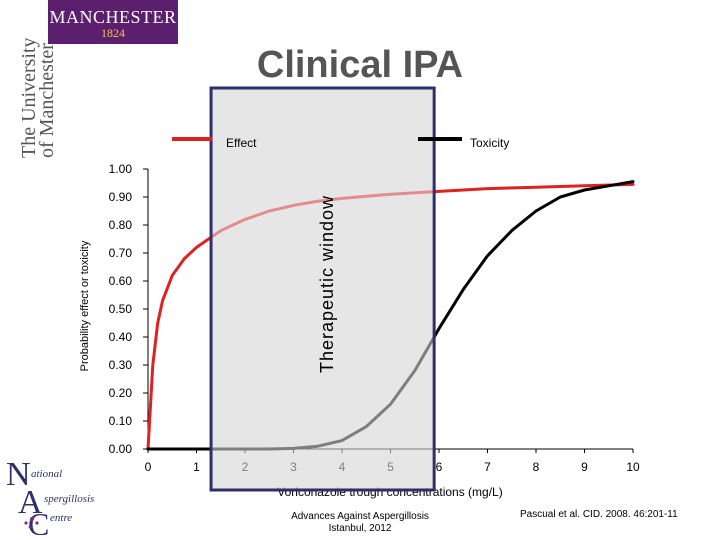  Describe the element at coordinates (46, 474) in the screenshot. I see `nac-line-1: ational` at that location.